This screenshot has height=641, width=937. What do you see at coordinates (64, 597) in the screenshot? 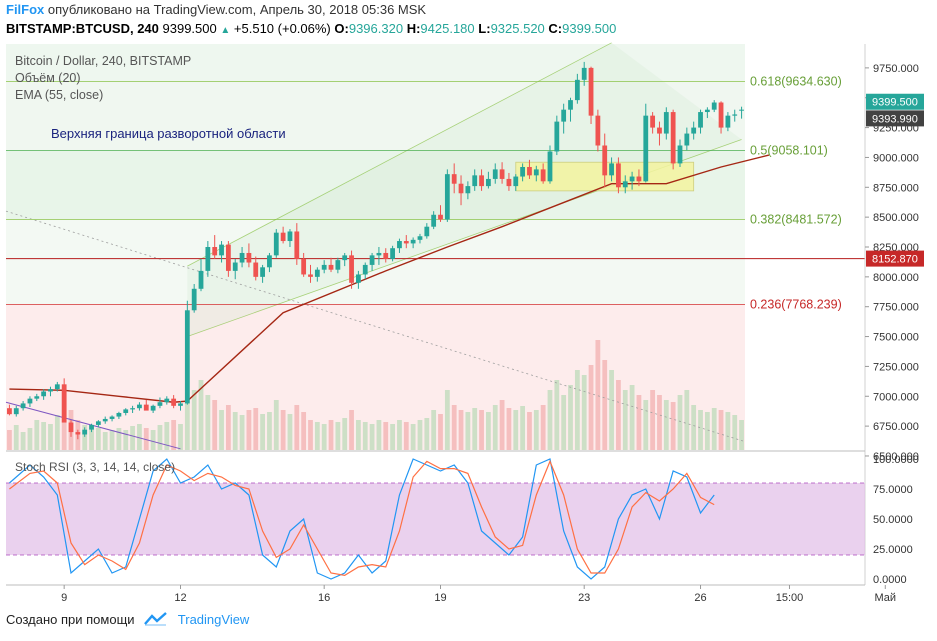
I see `time-tick-label: 9` at bounding box center [64, 597].